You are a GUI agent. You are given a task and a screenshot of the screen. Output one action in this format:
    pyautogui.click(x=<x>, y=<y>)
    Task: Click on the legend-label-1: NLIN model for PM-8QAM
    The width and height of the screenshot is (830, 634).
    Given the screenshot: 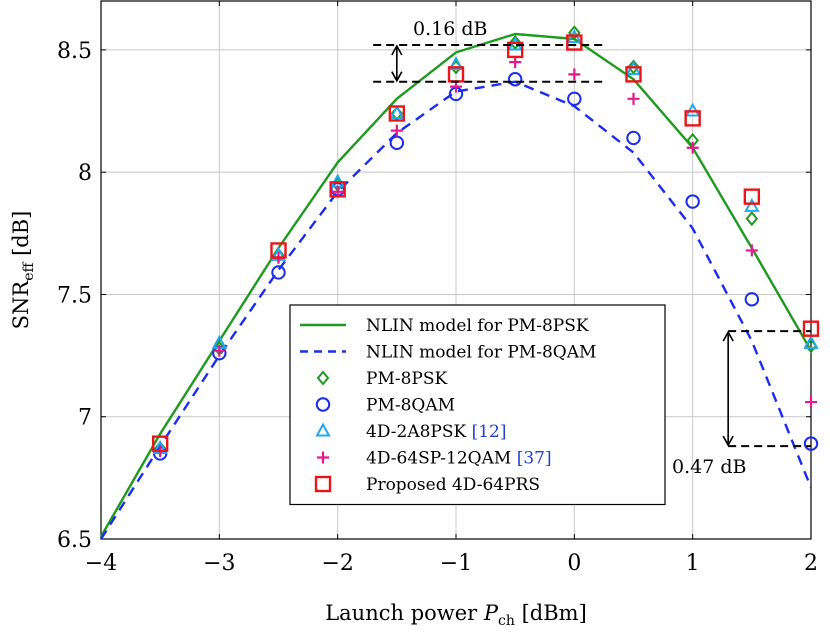 What is the action you would take?
    pyautogui.click(x=481, y=353)
    